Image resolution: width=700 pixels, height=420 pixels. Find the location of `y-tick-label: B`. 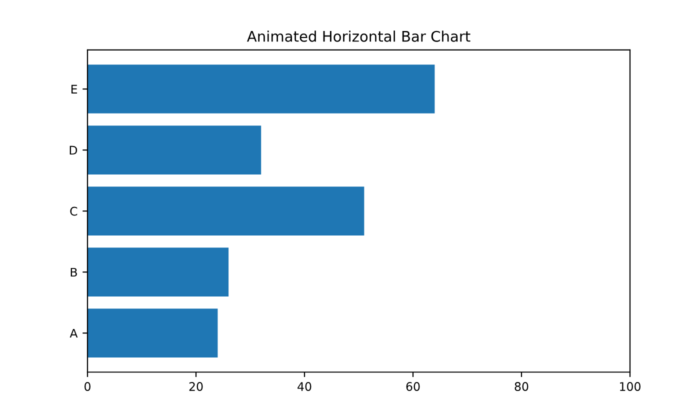

y-tick-label: B is located at coordinates (73, 272).